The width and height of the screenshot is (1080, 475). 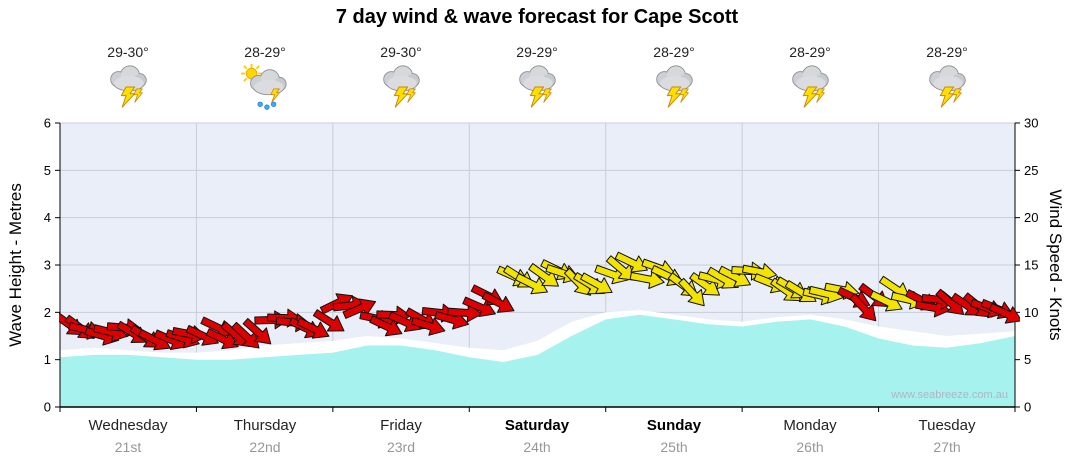 I want to click on day-column-footer: Monday 26th, so click(x=810, y=436).